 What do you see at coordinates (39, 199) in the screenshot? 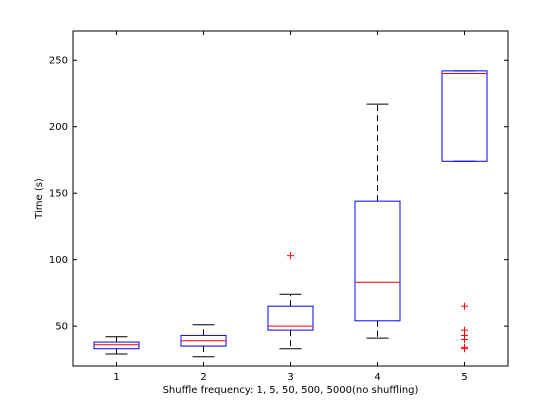
I see `y-axis-label: Time (s)` at bounding box center [39, 199].